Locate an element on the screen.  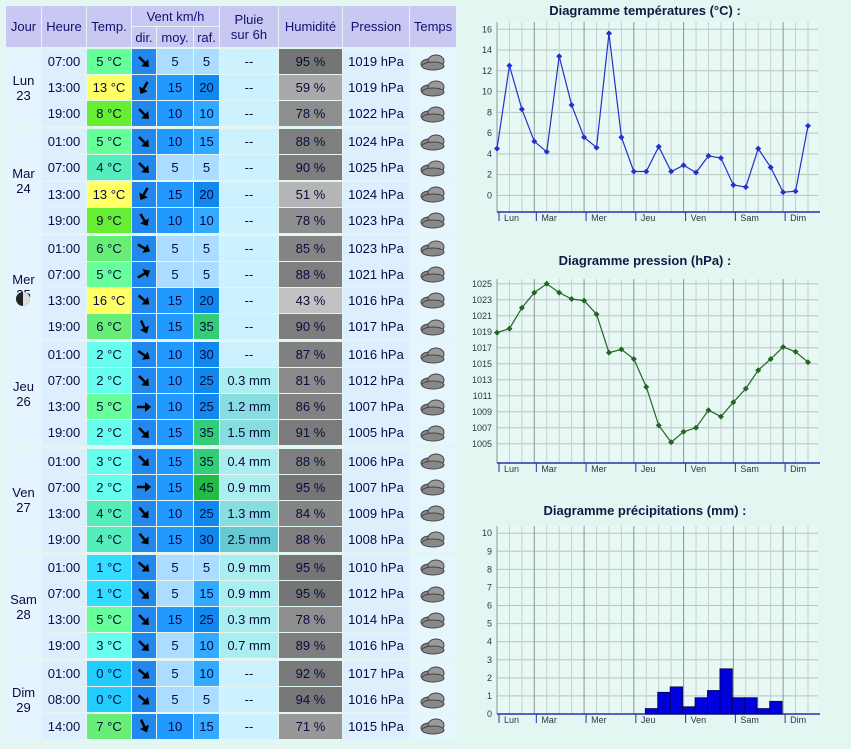
wind-gust-cell: 30 is located at coordinates (206, 539).